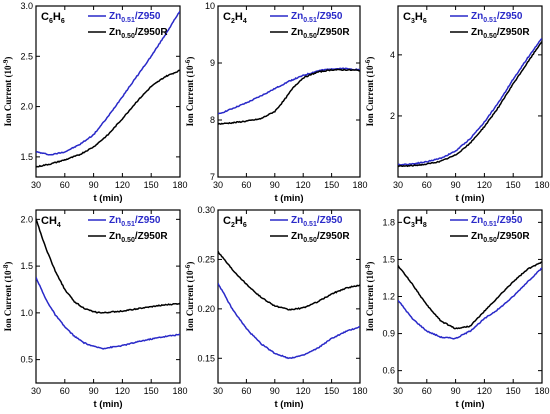 Image resolution: width=550 pixels, height=414 pixels. Describe the element at coordinates (212, 120) in the screenshot. I see `y-tick-label: 8` at that location.